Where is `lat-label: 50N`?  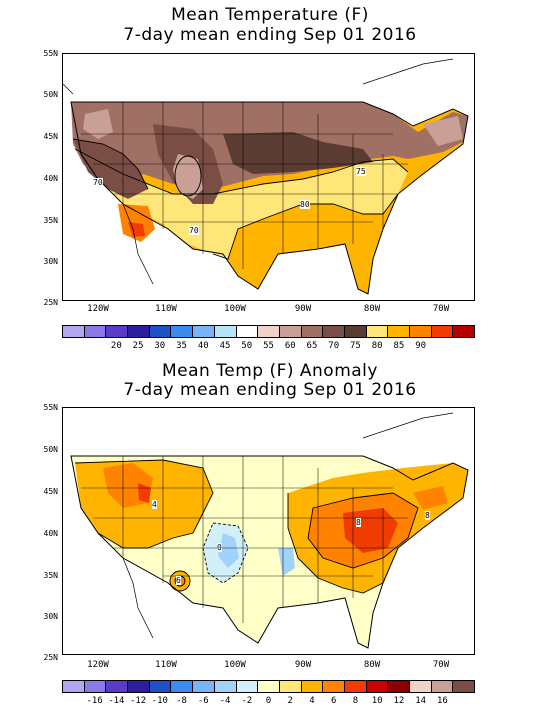
lat-label: 50N is located at coordinates (50, 94).